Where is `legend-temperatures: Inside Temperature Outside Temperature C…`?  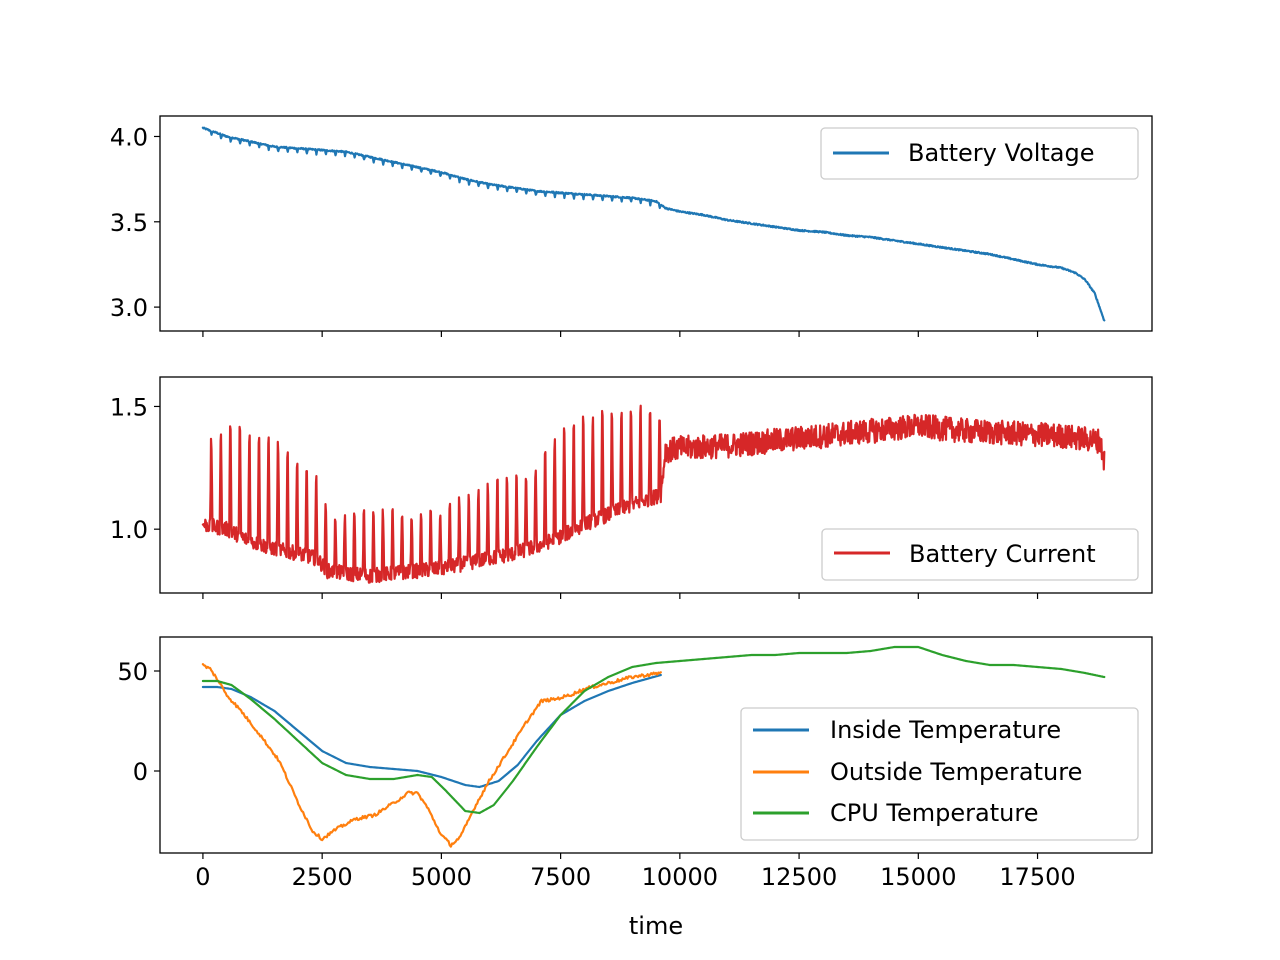
legend-temperatures: Inside Temperature Outside Temperature C… is located at coordinates (939, 774).